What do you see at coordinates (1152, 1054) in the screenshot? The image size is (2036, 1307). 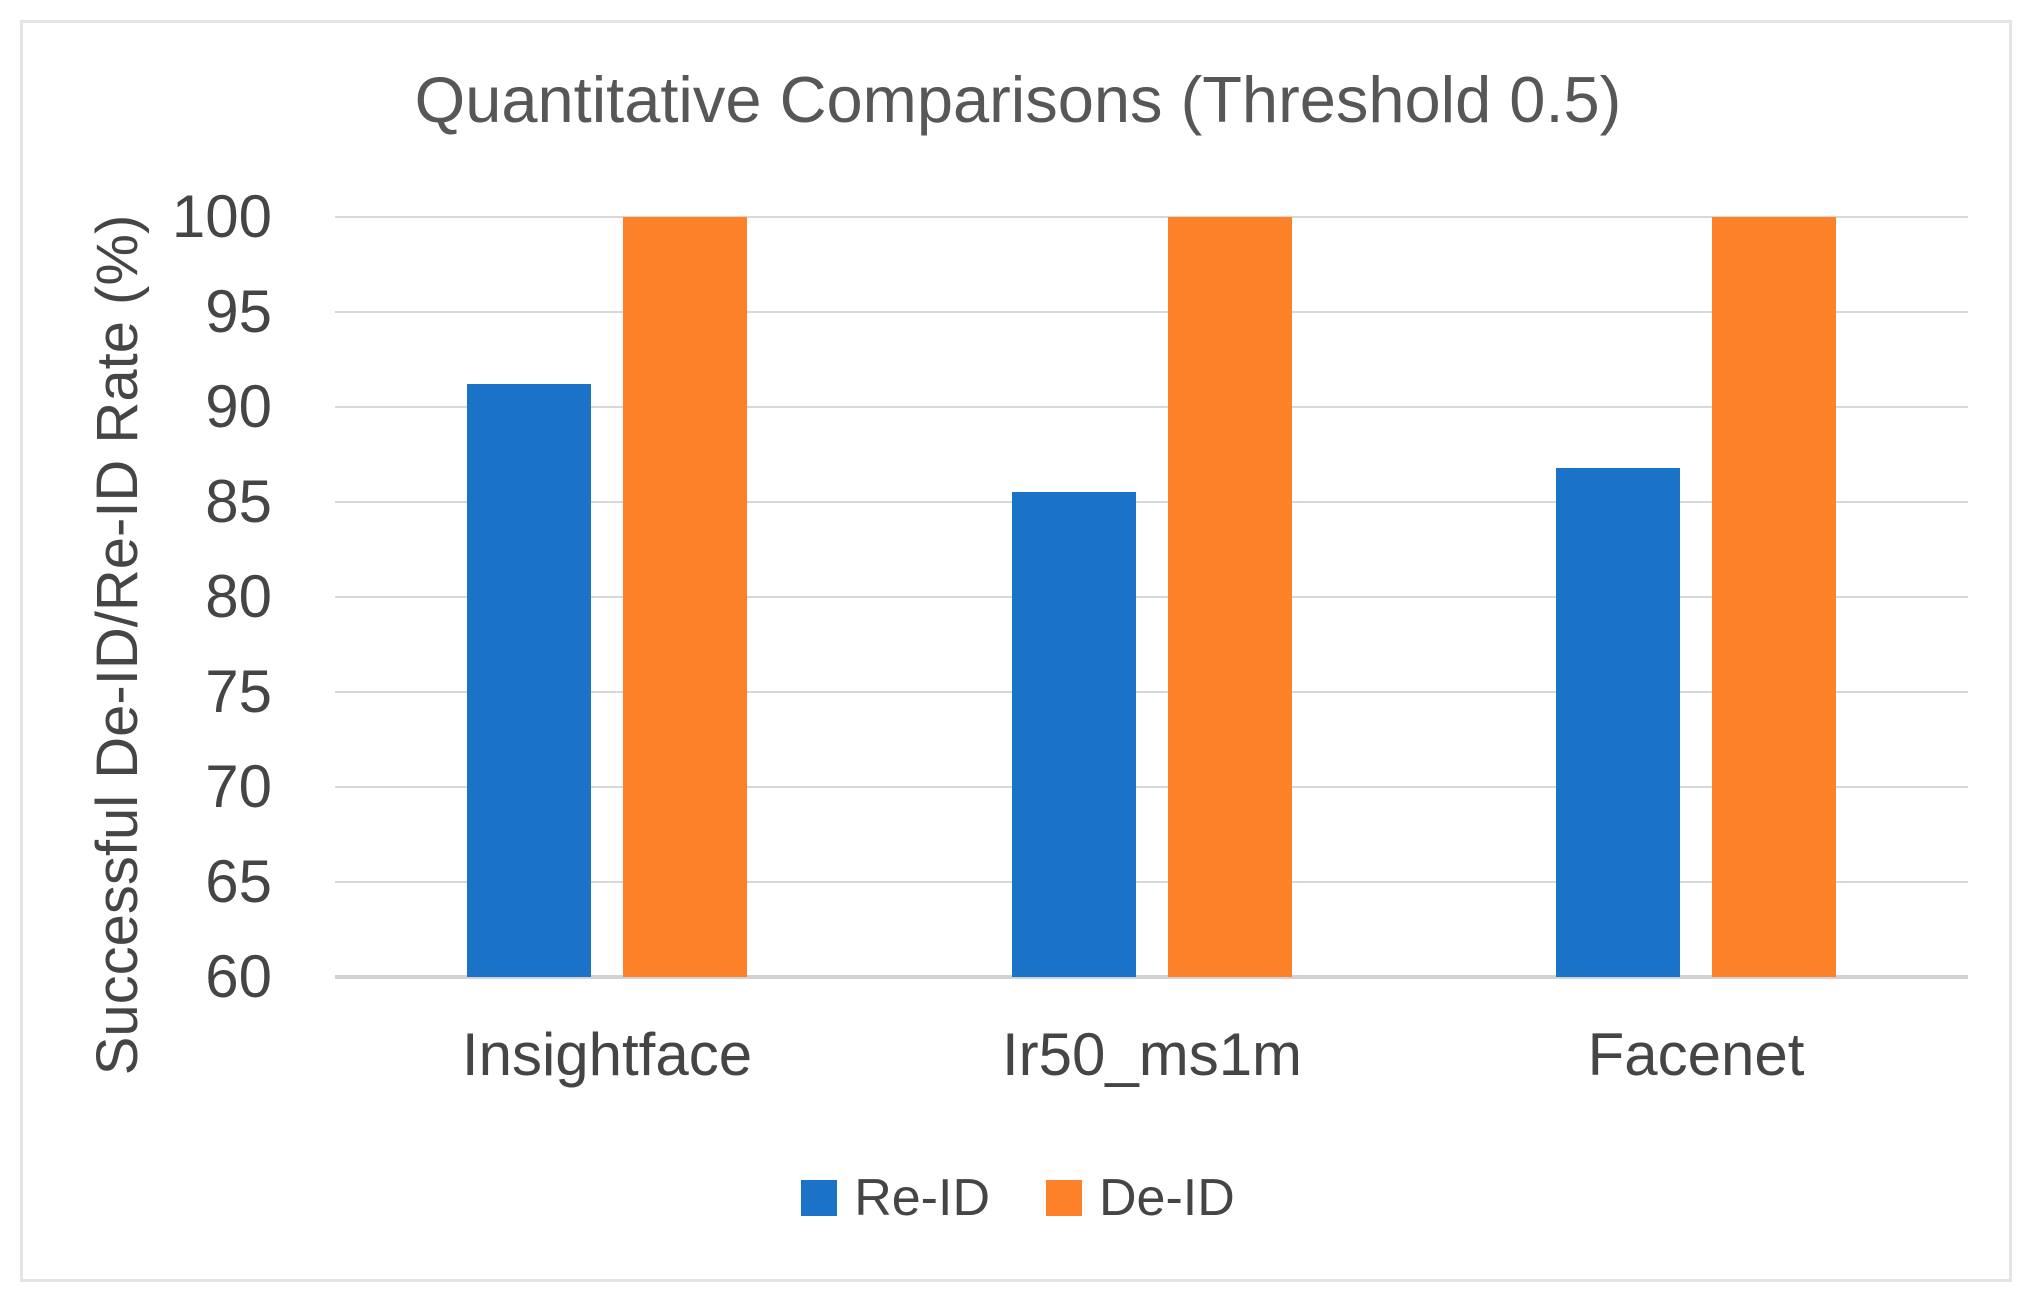 I see `x-category-label-ir50_ms1m: Ir50_ms1m` at bounding box center [1152, 1054].